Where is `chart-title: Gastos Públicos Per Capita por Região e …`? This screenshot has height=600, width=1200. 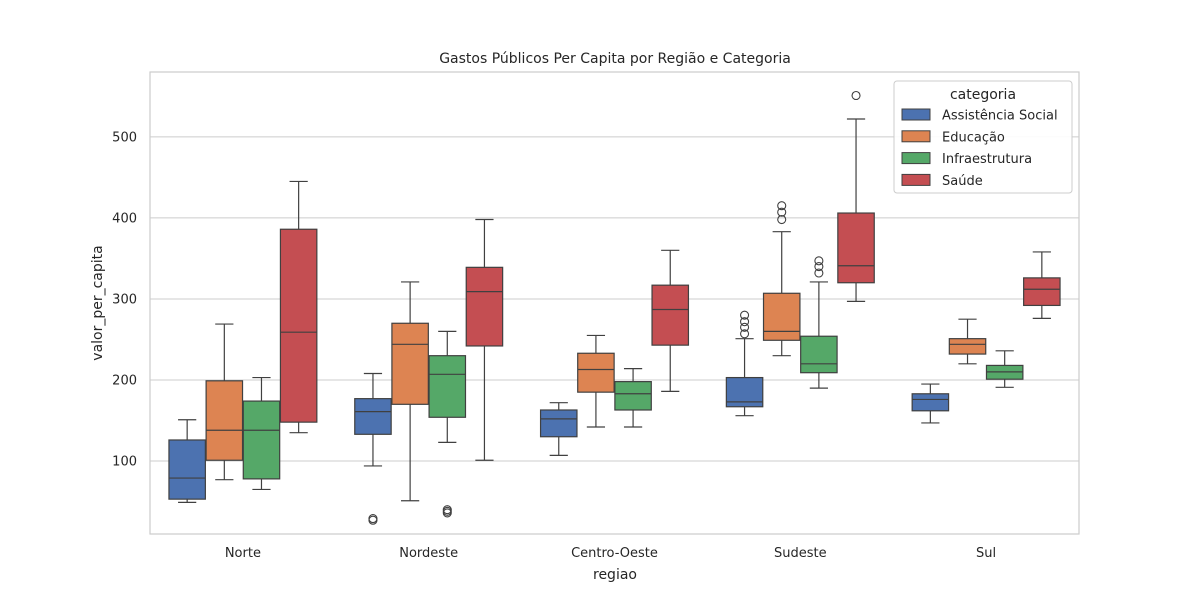
chart-title: Gastos Públicos Per Capita por Região e … is located at coordinates (615, 59).